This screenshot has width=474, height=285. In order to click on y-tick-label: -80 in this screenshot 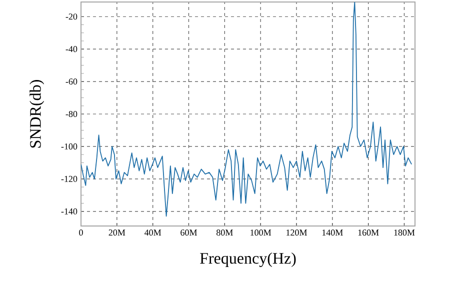, I will do `click(72, 114)`.